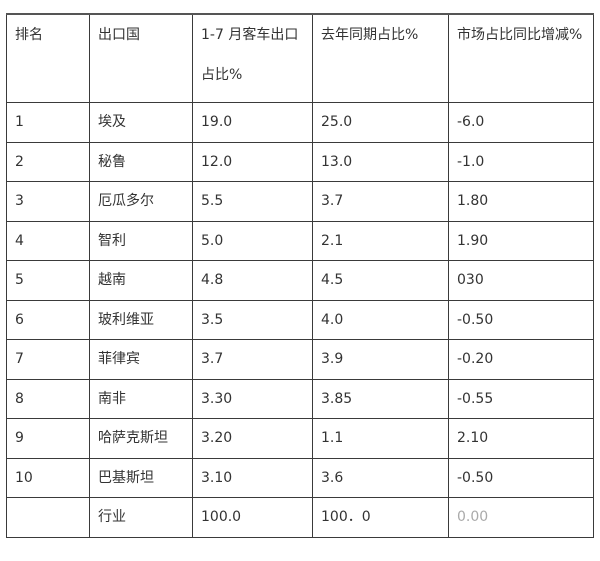  What do you see at coordinates (141, 477) in the screenshot?
I see `cell-country: 巴基斯坦` at bounding box center [141, 477].